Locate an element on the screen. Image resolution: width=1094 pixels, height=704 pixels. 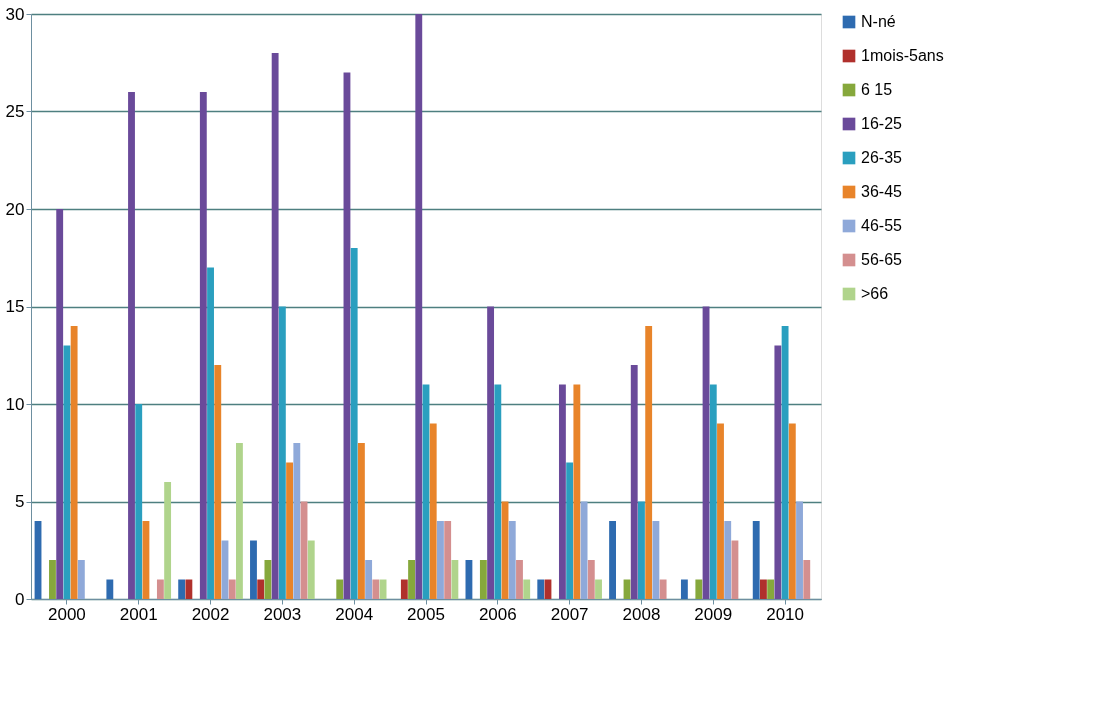
legend-label: 56-65 is located at coordinates (882, 259).